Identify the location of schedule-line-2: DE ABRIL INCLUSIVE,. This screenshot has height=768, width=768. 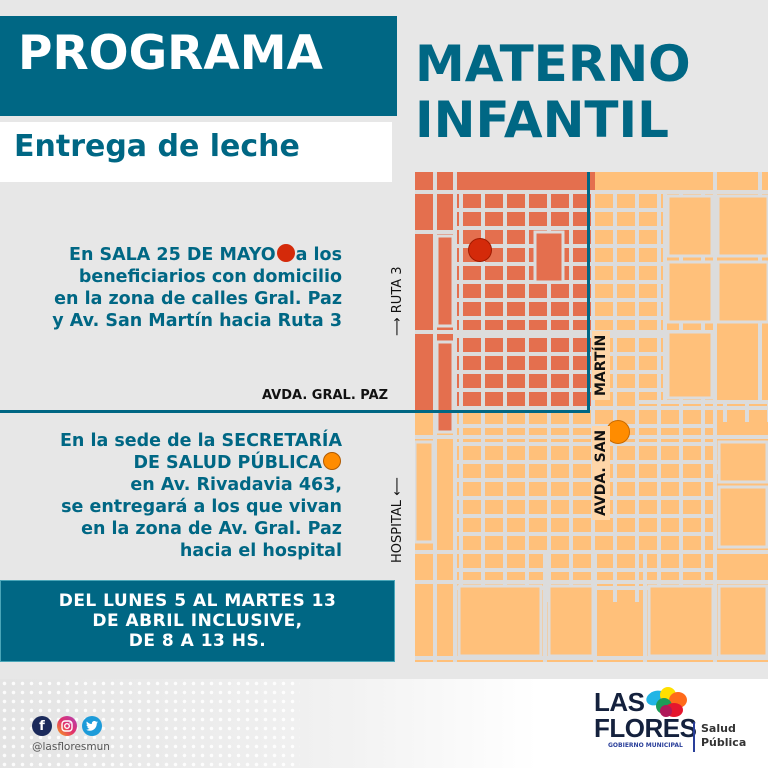
(197, 621).